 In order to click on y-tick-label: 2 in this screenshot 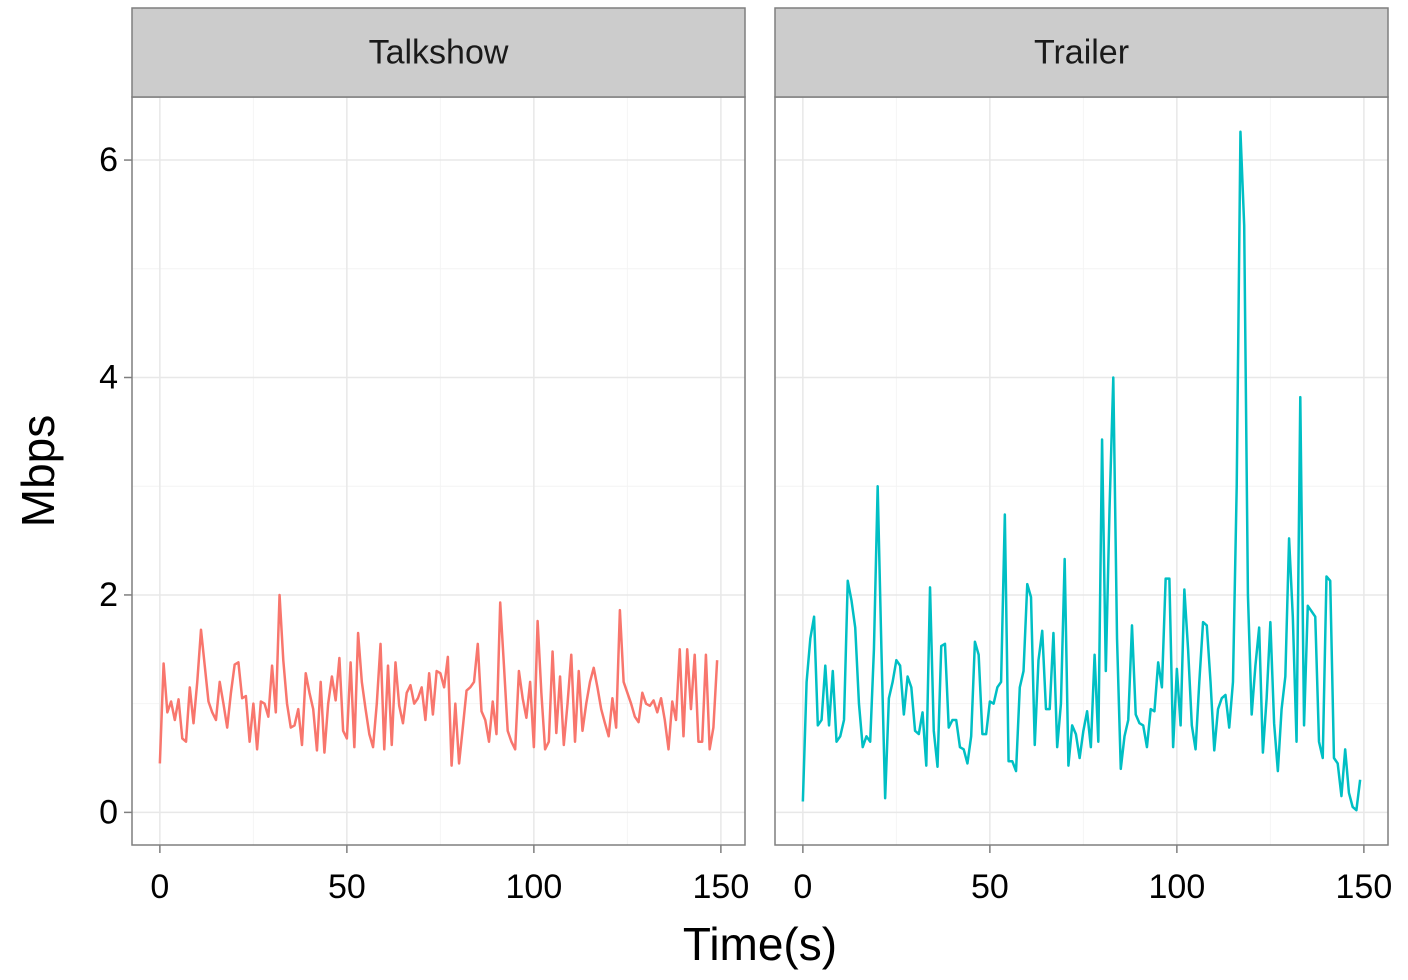, I will do `click(108, 595)`.